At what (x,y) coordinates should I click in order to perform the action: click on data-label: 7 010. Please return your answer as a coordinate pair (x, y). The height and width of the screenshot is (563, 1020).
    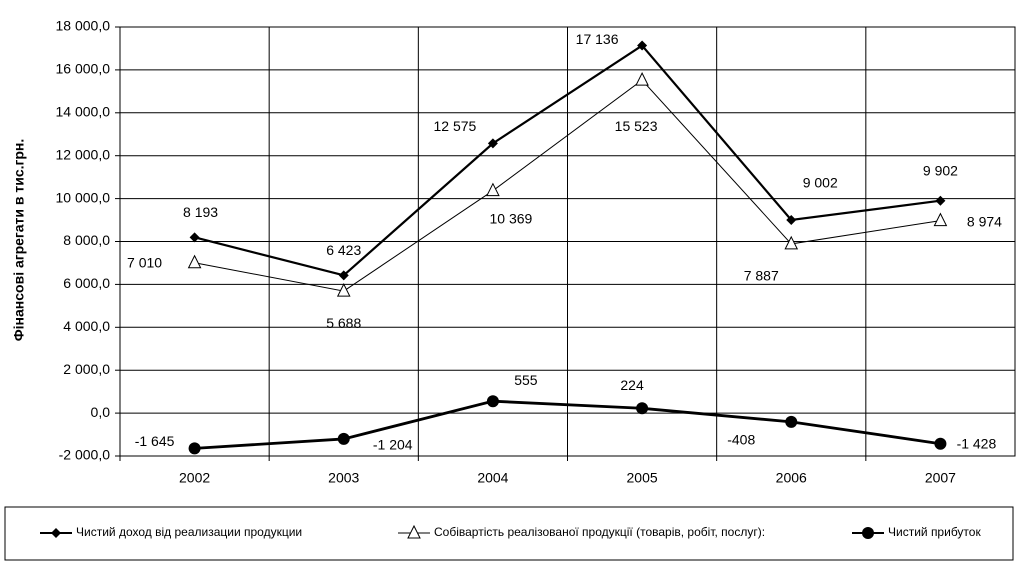
    Looking at the image, I should click on (144, 262).